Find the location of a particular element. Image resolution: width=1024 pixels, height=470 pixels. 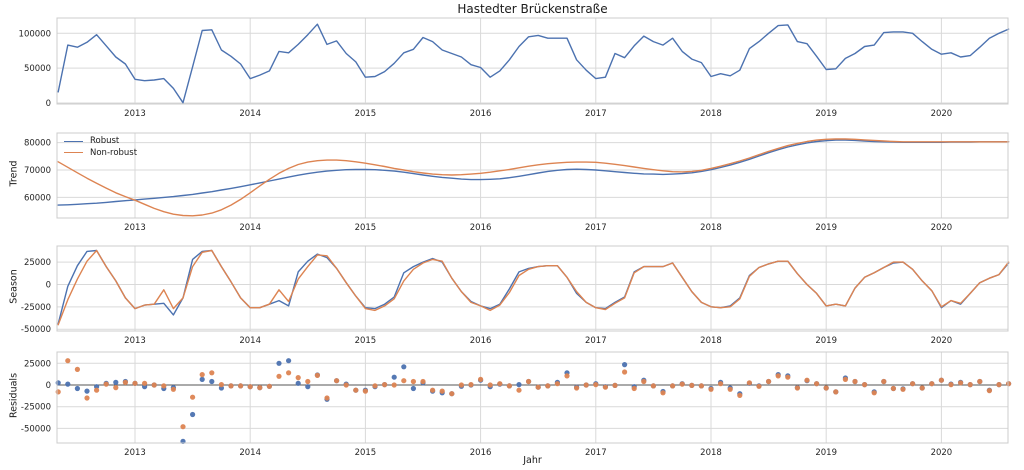

y-tick-label: 80000 is located at coordinates (37, 144).